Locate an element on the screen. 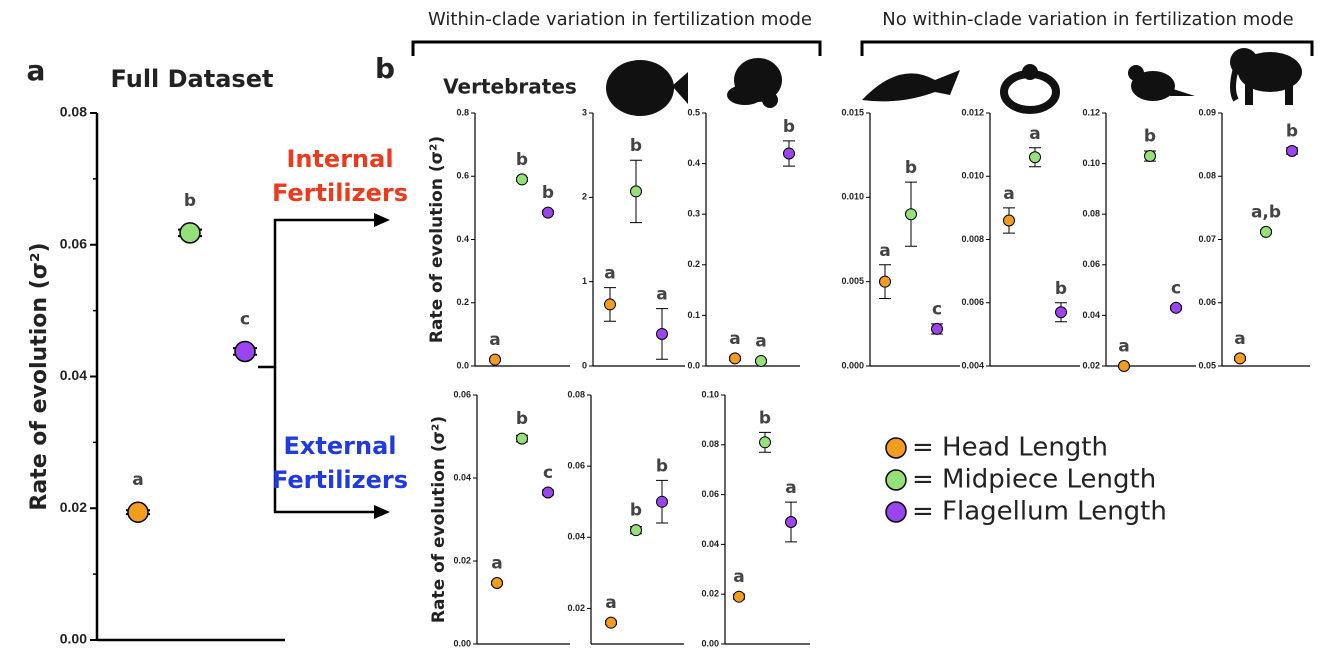 The image size is (1336, 649). y-tick-label: 0.10 is located at coordinates (1091, 163).